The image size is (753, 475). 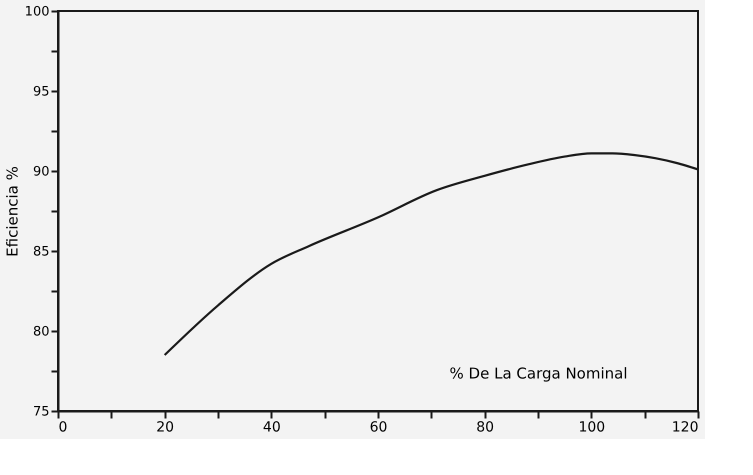 I want to click on x-tick-label: 60, so click(x=379, y=428).